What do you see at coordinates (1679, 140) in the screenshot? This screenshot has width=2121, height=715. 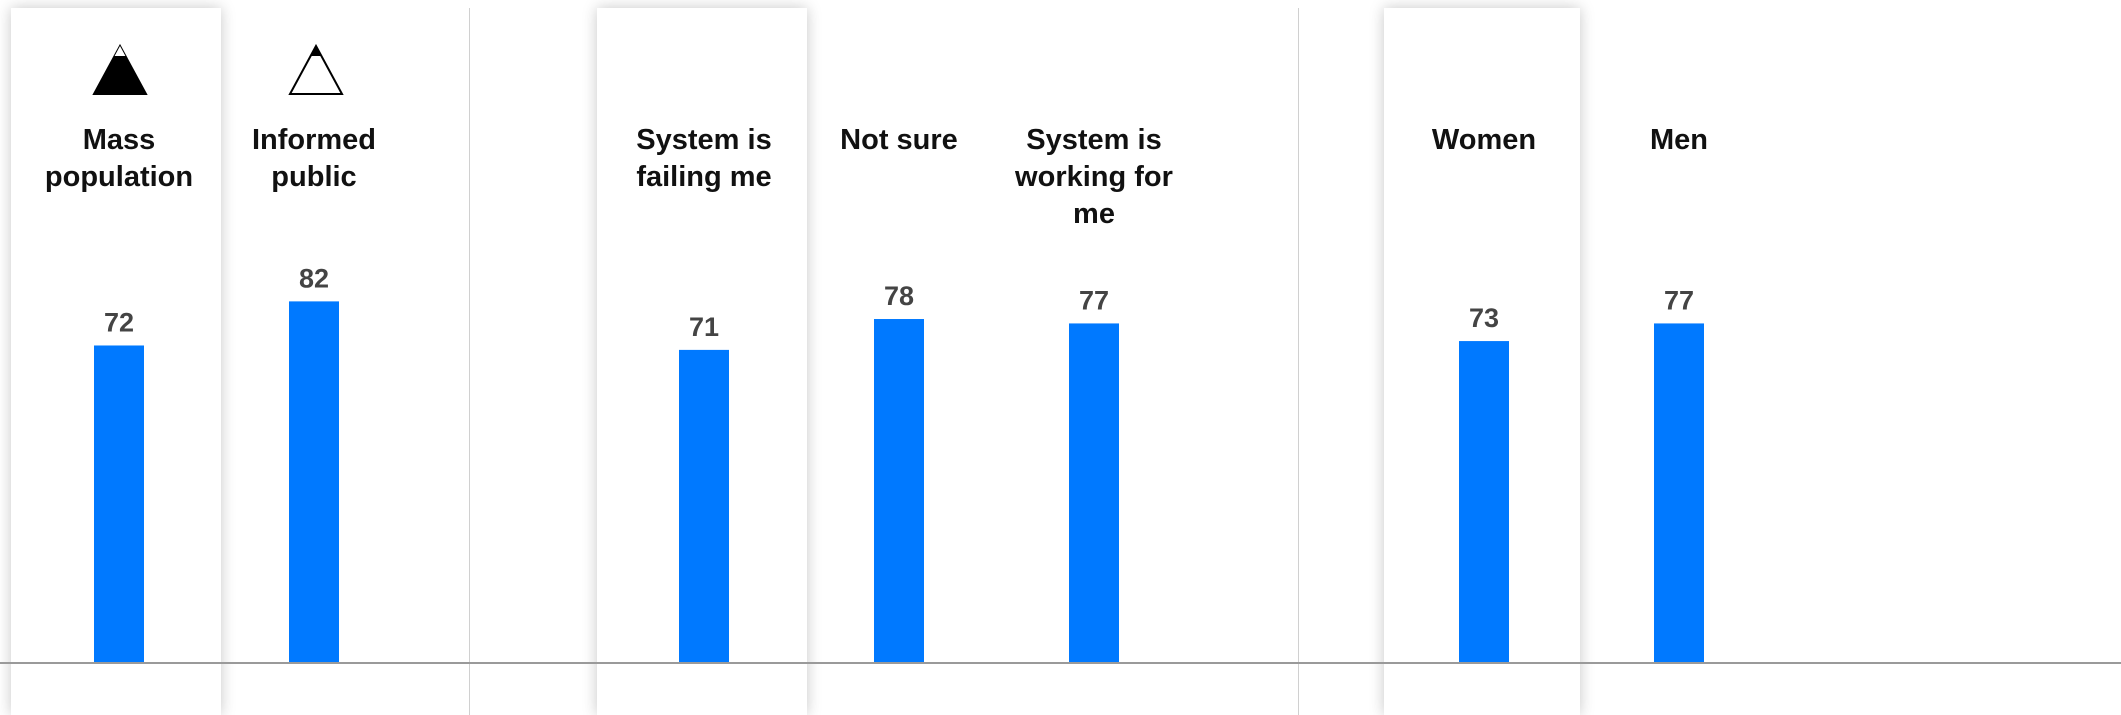 I see `category-label: Men` at bounding box center [1679, 140].